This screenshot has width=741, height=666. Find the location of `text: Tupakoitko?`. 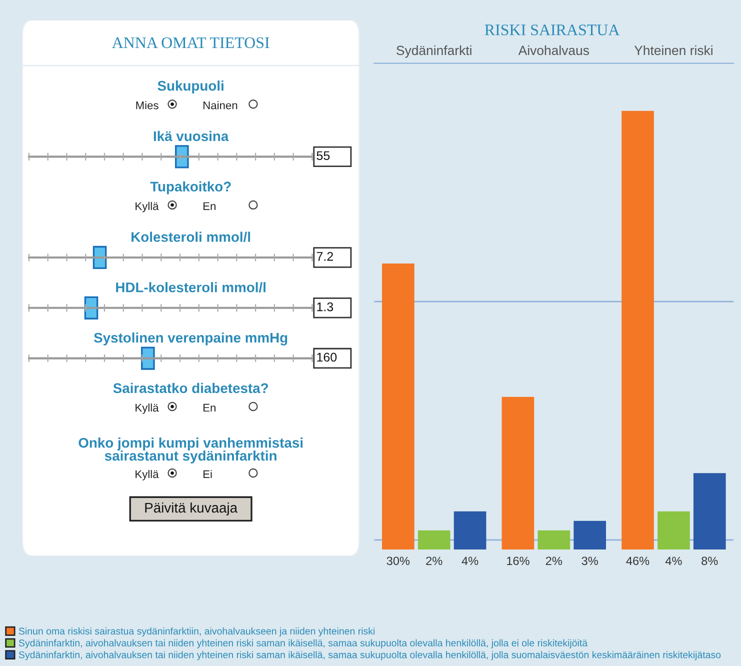

text: Tupakoitko? is located at coordinates (190, 187).